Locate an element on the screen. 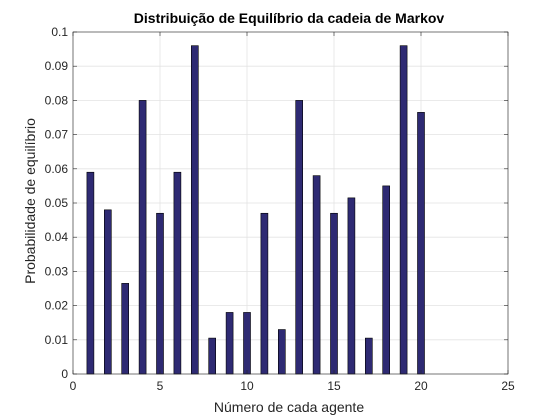 The image size is (560, 420). x-tick-label: 5 is located at coordinates (160, 386).